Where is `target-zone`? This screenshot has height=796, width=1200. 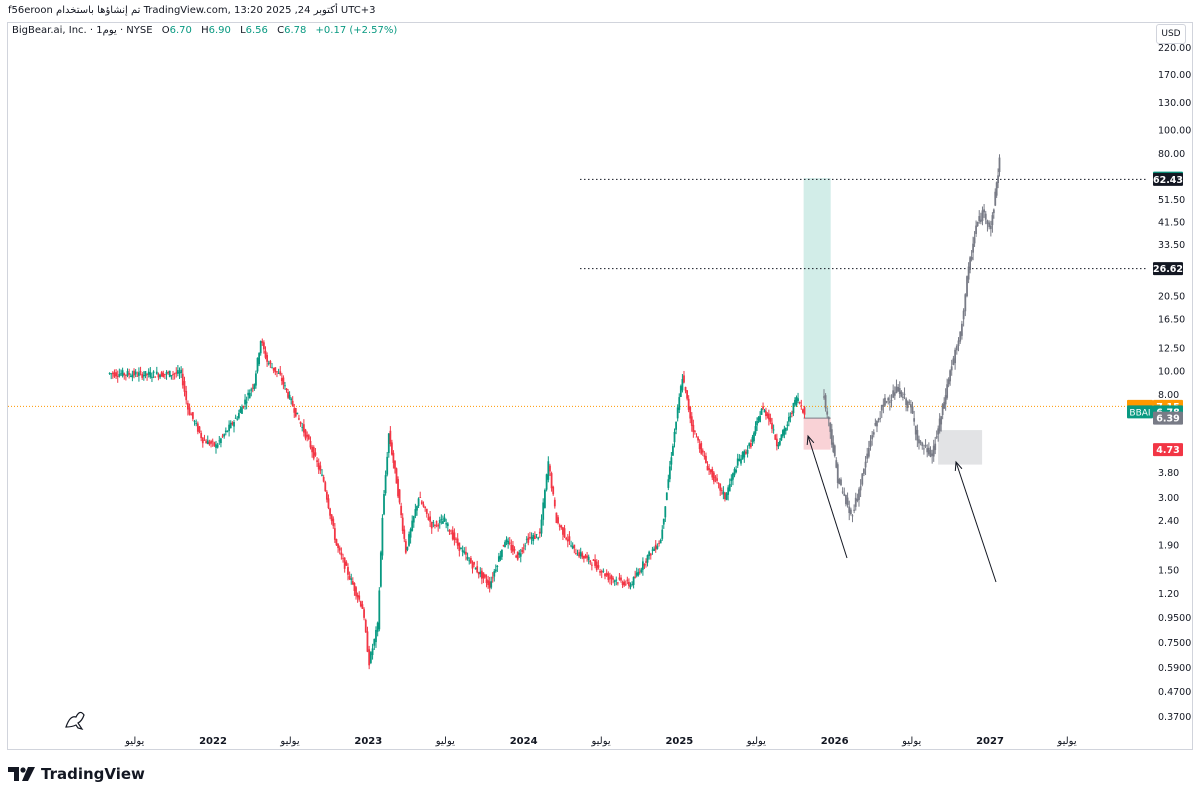
target-zone is located at coordinates (817, 298).